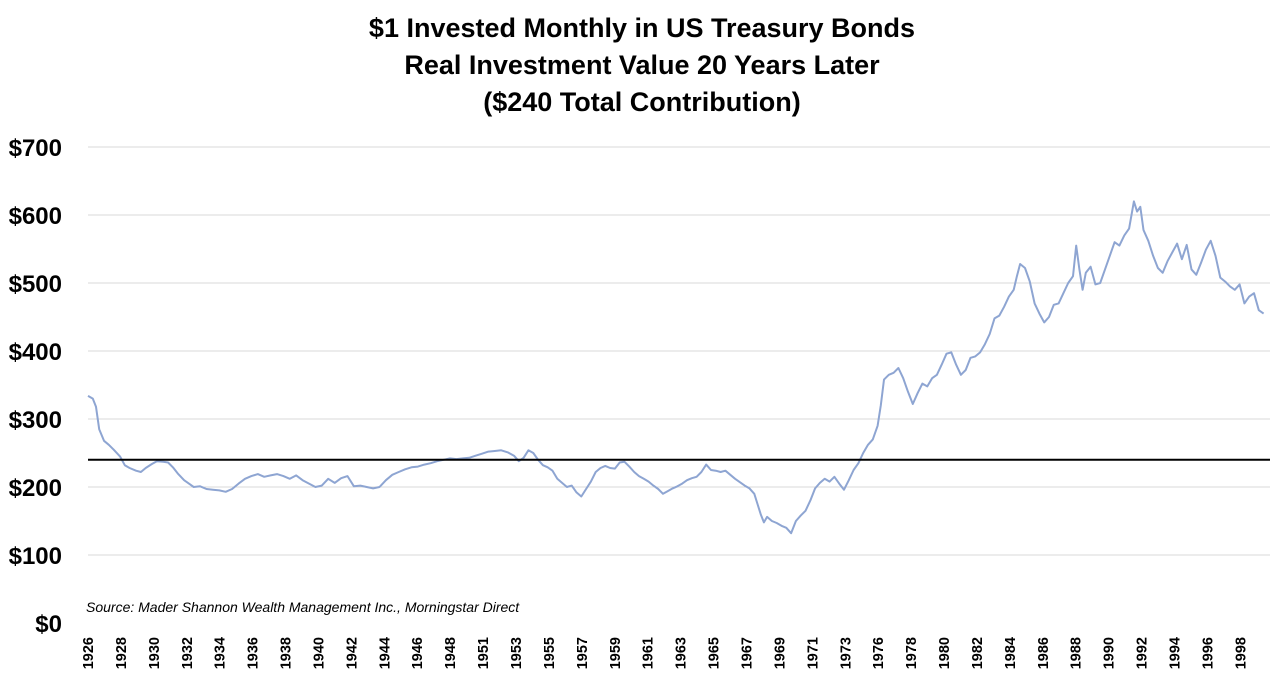 The width and height of the screenshot is (1284, 689). What do you see at coordinates (517, 653) in the screenshot?
I see `x-tick-label: 1953` at bounding box center [517, 653].